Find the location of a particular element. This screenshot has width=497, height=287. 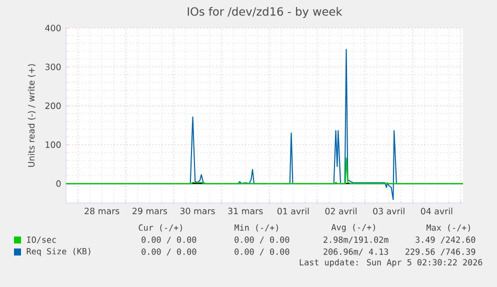

text: Max (-/+) is located at coordinates (448, 228).